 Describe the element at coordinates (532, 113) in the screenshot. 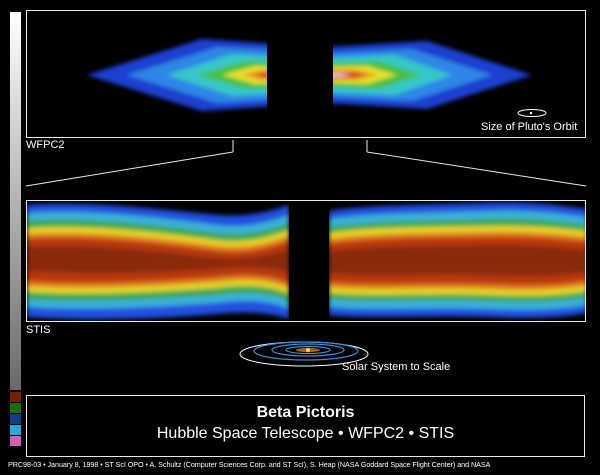

I see `pluto-orbit-ellipse` at that location.